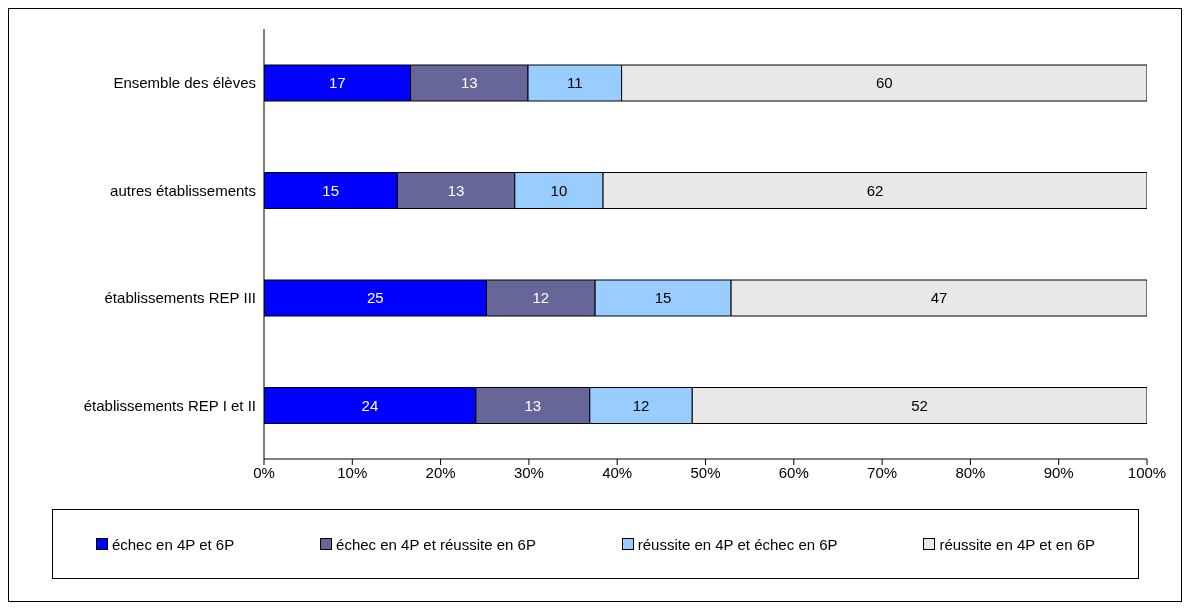 This screenshot has height=611, width=1190. Describe the element at coordinates (435, 544) in the screenshot. I see `legend-label: échec en 4P et réussite en 6P` at that location.